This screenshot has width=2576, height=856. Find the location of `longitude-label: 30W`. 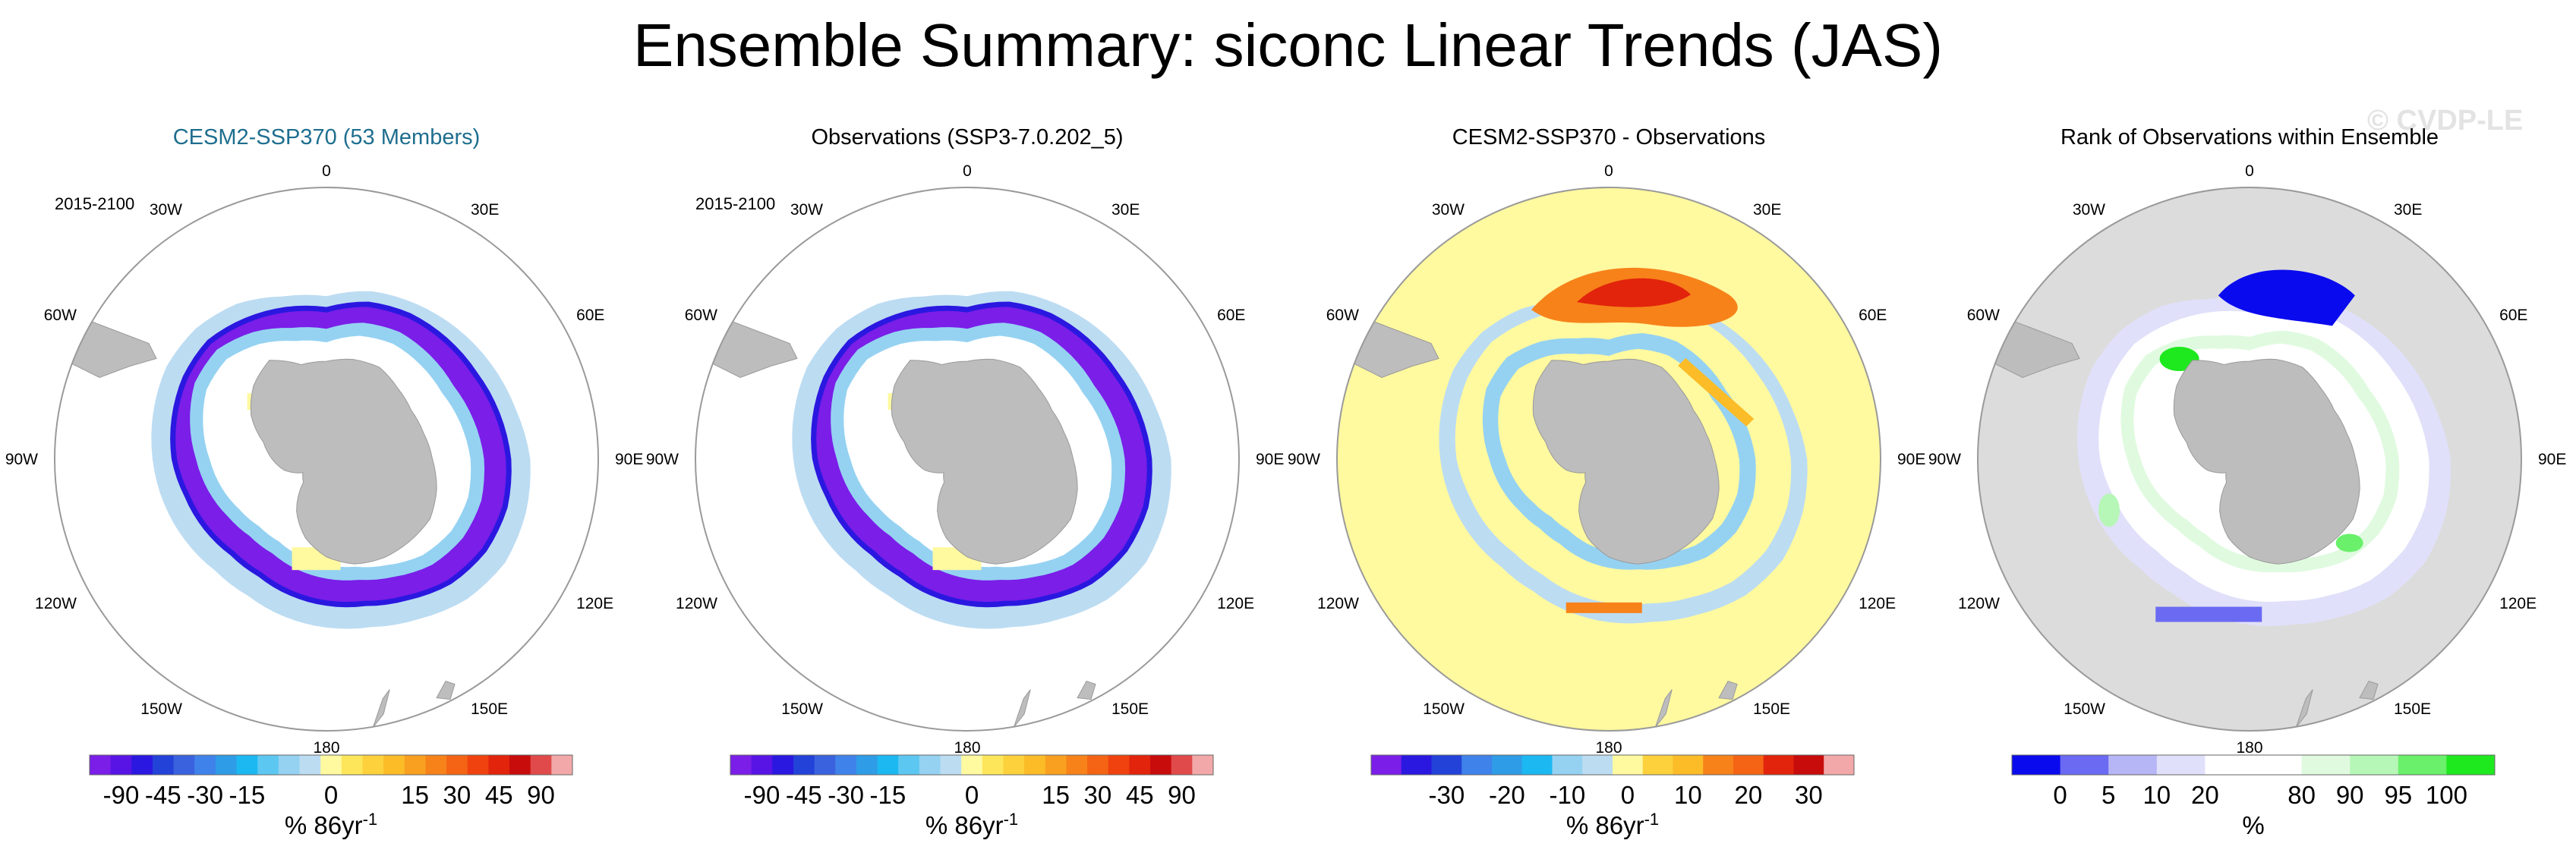

longitude-label: 30W is located at coordinates (806, 210).